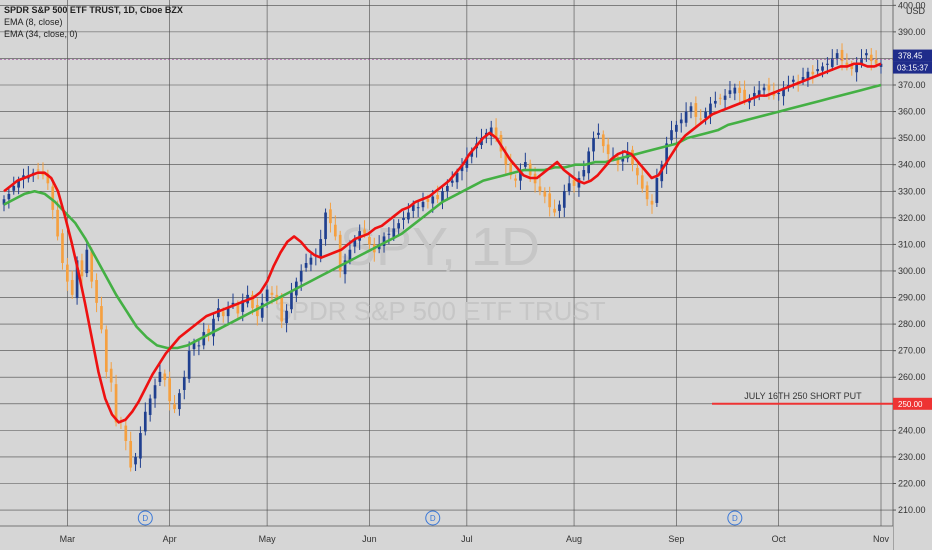 This screenshot has height=550, width=932. I want to click on dividend-letter: D, so click(433, 518).